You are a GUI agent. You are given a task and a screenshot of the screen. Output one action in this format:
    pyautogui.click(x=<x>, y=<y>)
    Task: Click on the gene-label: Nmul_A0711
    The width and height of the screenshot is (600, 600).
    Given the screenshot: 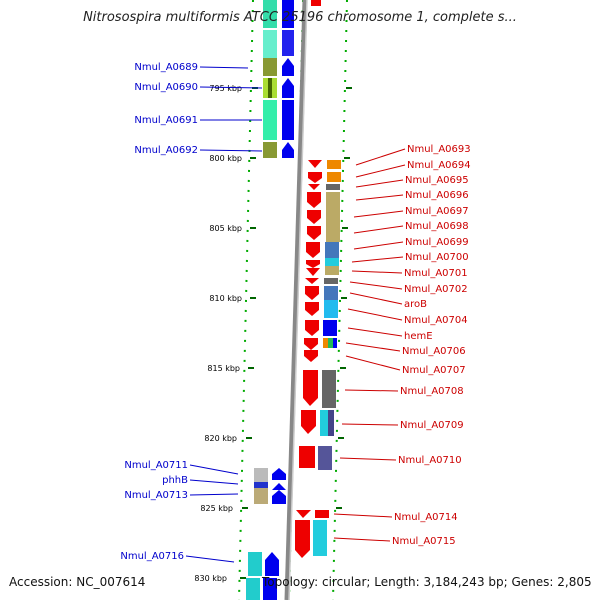 What is the action you would take?
    pyautogui.click(x=156, y=465)
    